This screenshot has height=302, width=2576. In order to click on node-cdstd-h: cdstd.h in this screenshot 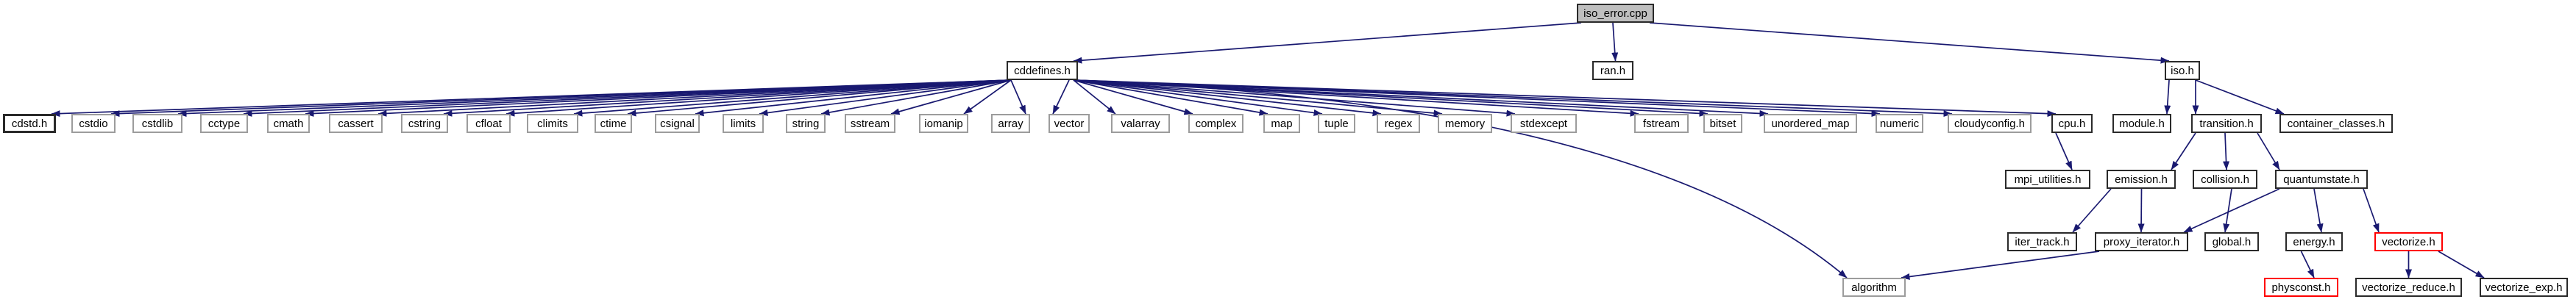, I will do `click(29, 123)`.